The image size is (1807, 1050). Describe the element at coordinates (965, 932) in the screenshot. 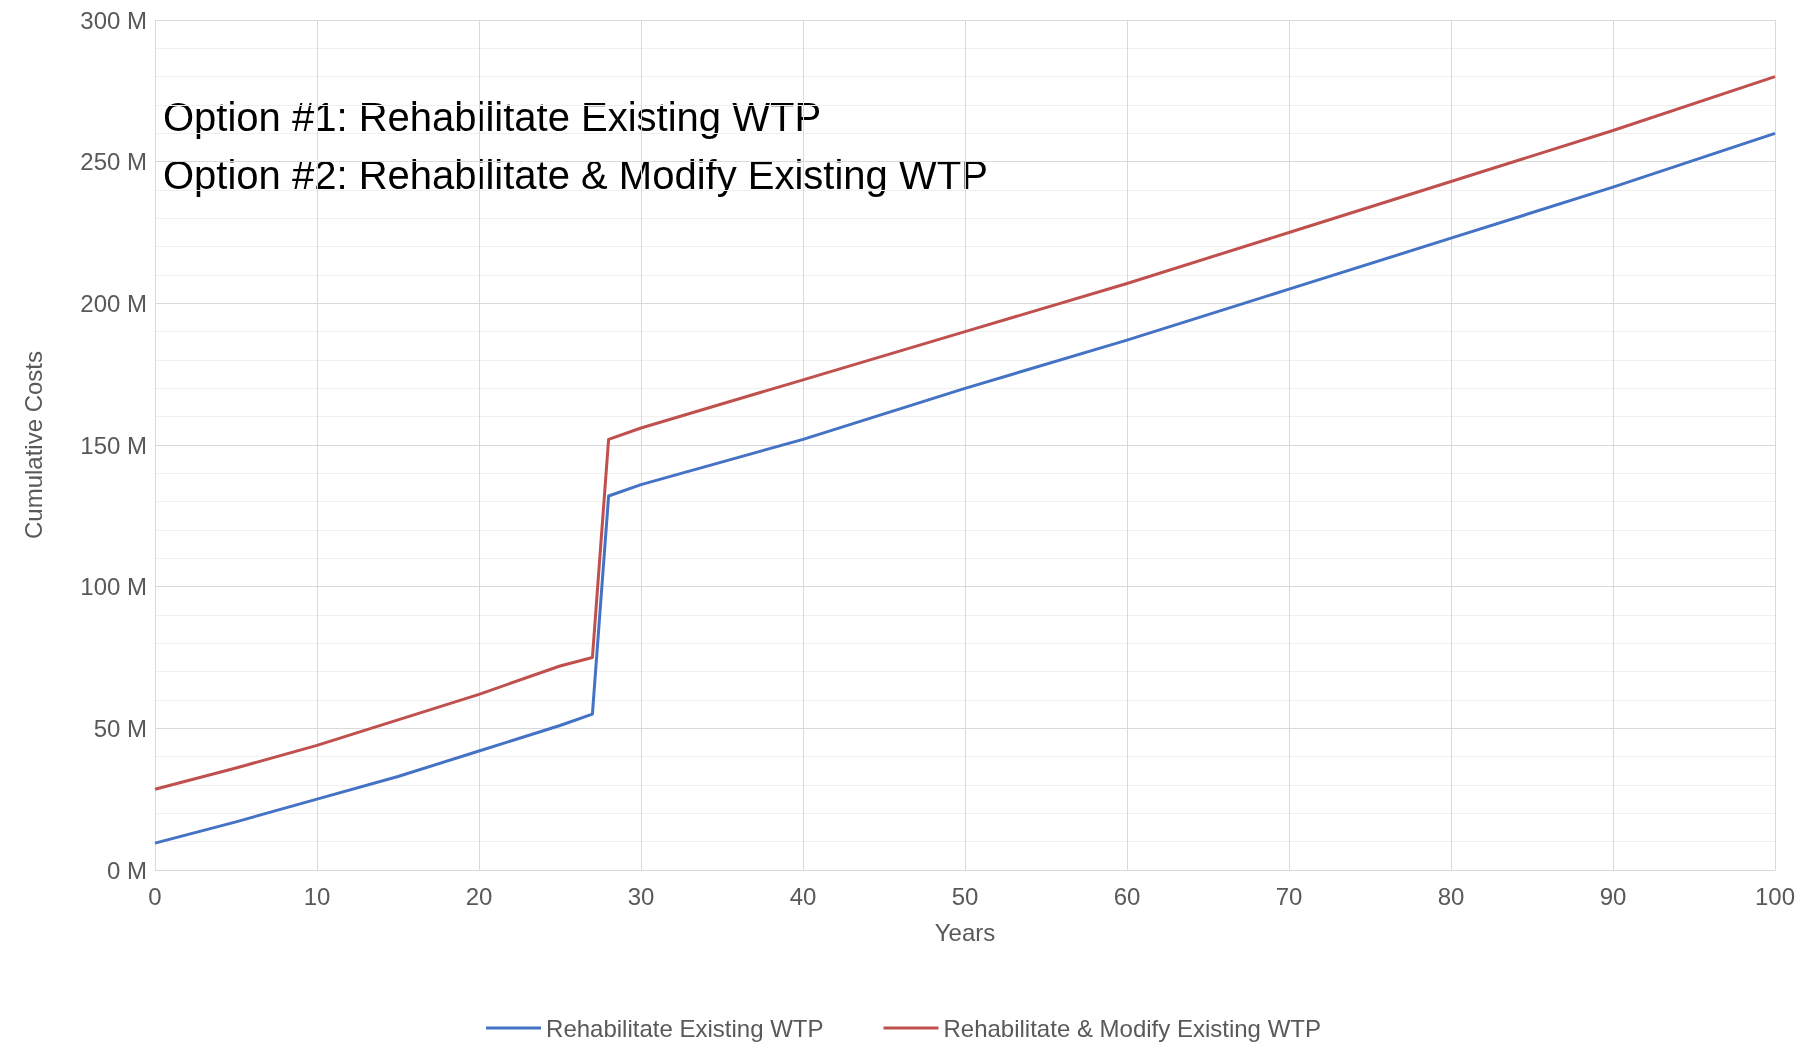

I see `x-axis-title: Years` at that location.